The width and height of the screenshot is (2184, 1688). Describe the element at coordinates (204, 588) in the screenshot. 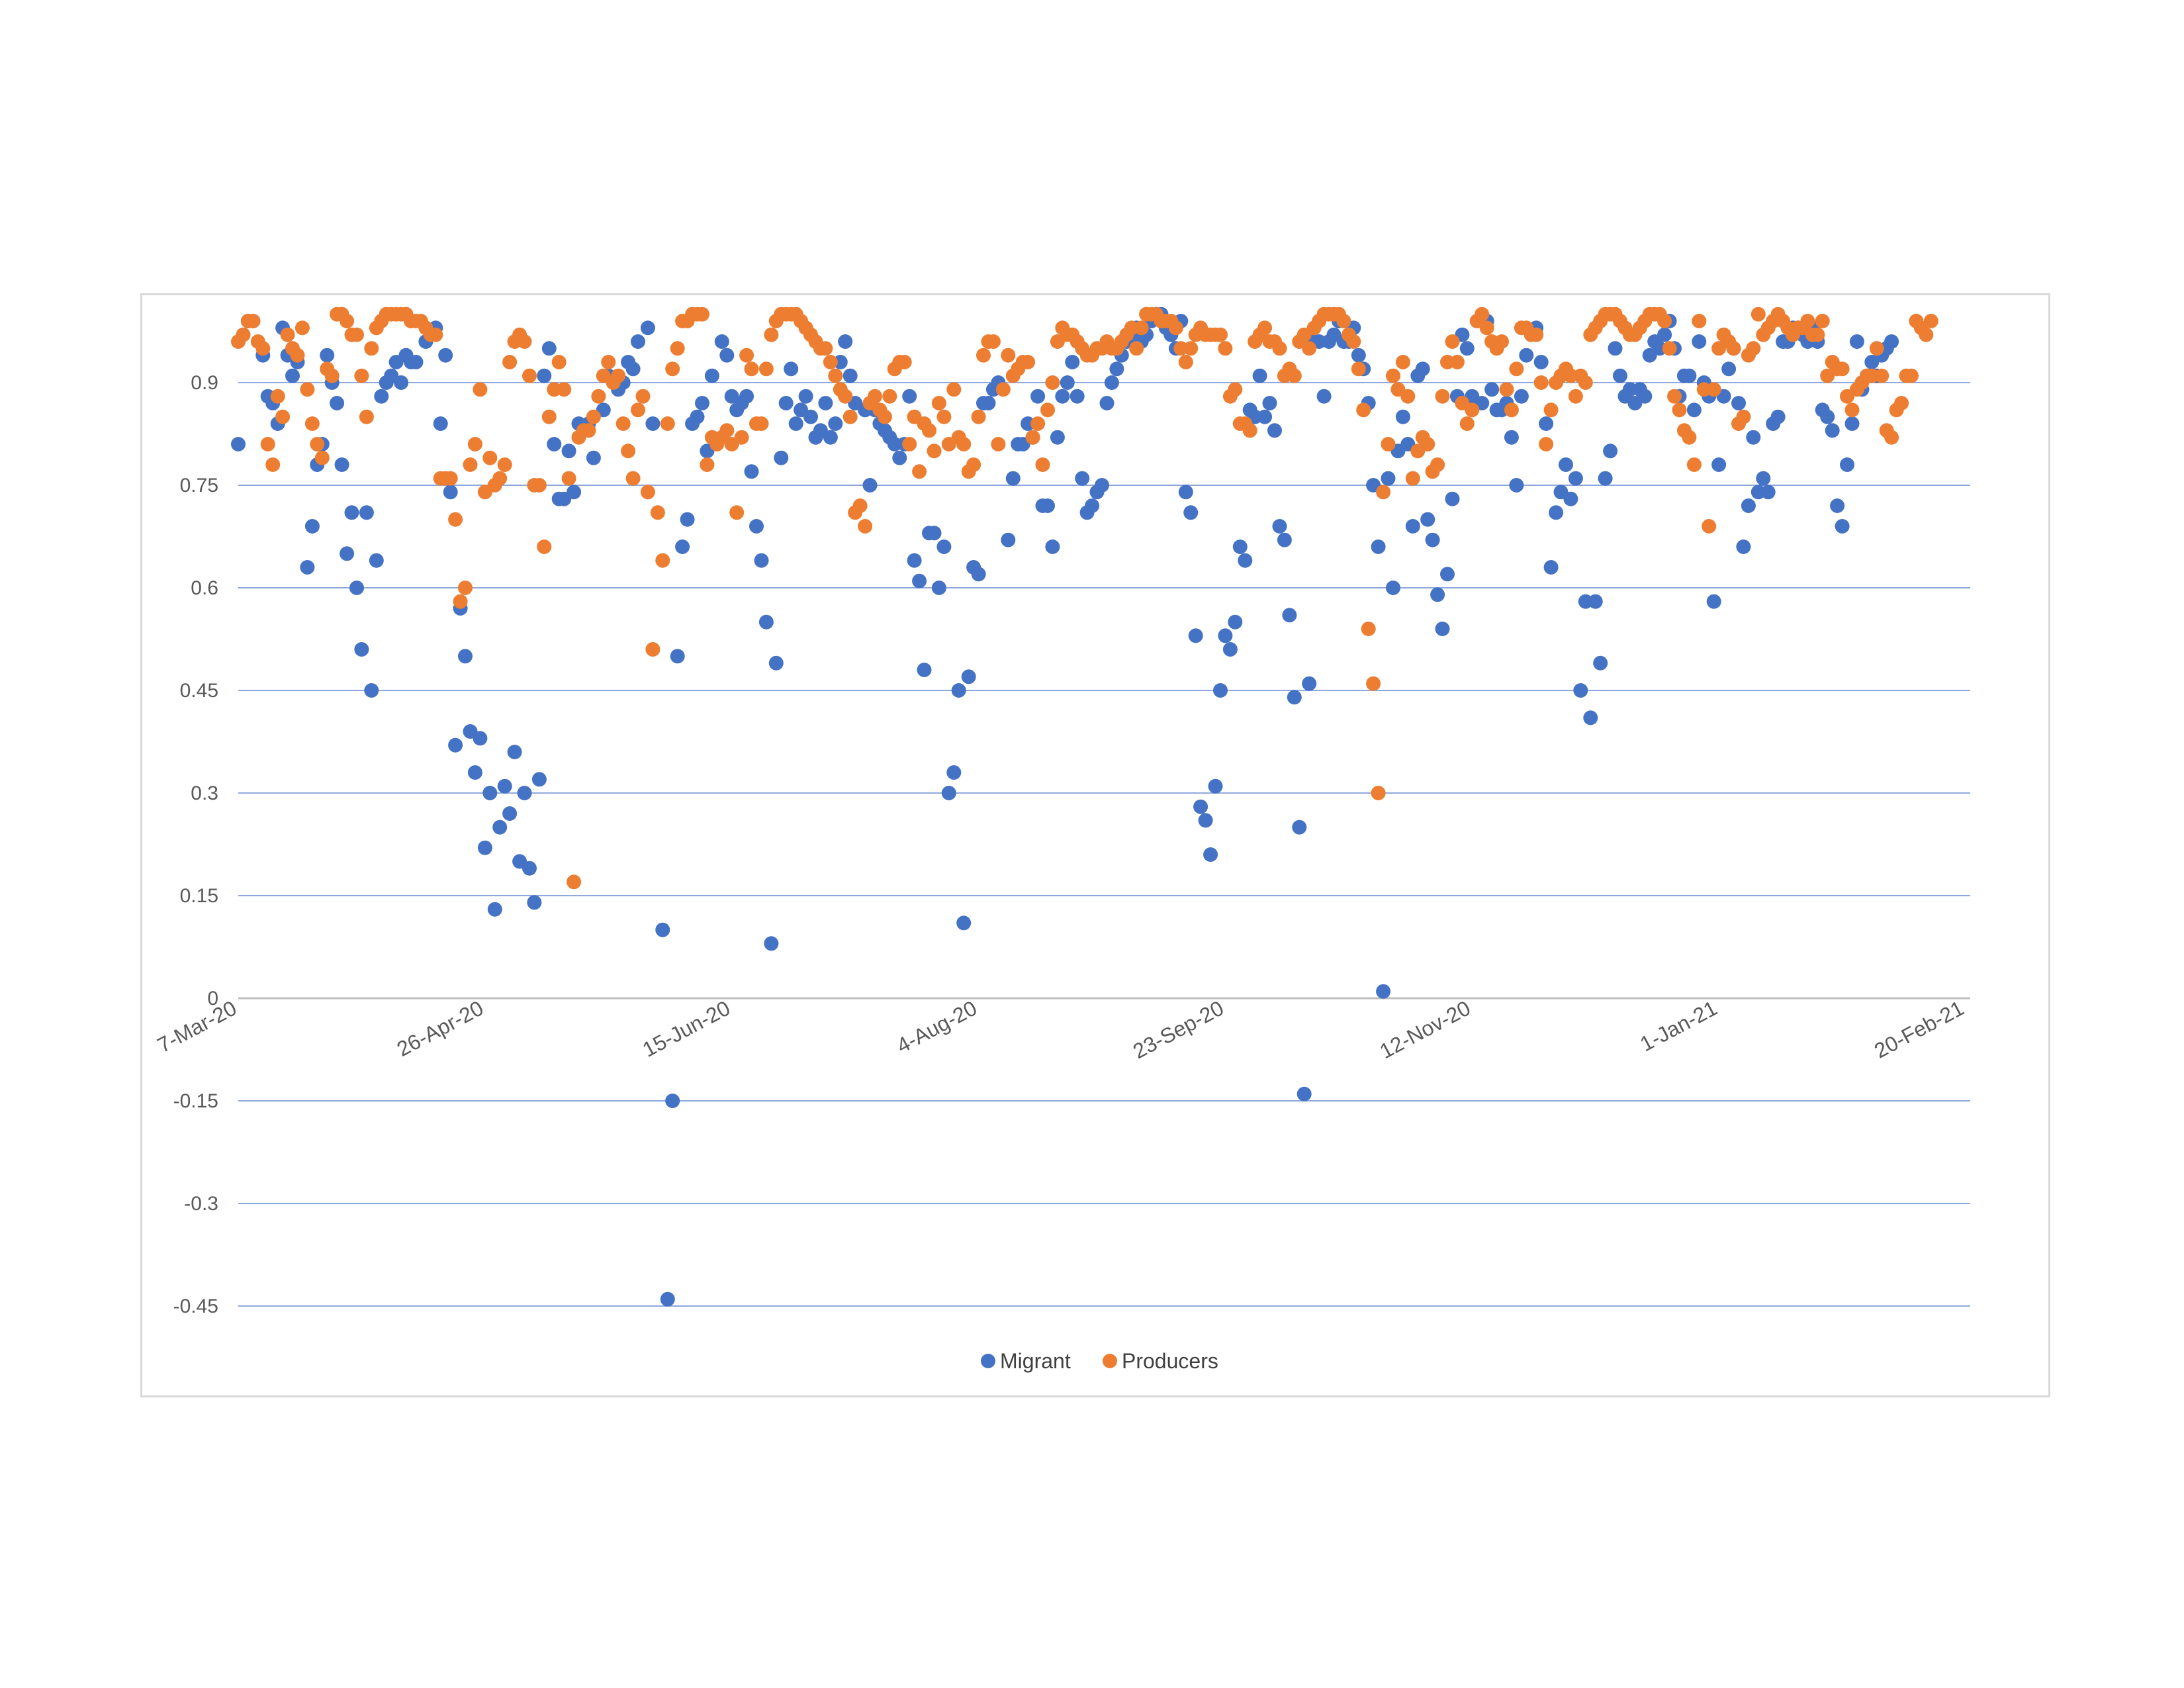

I see `y-tick-label: 0.6` at that location.